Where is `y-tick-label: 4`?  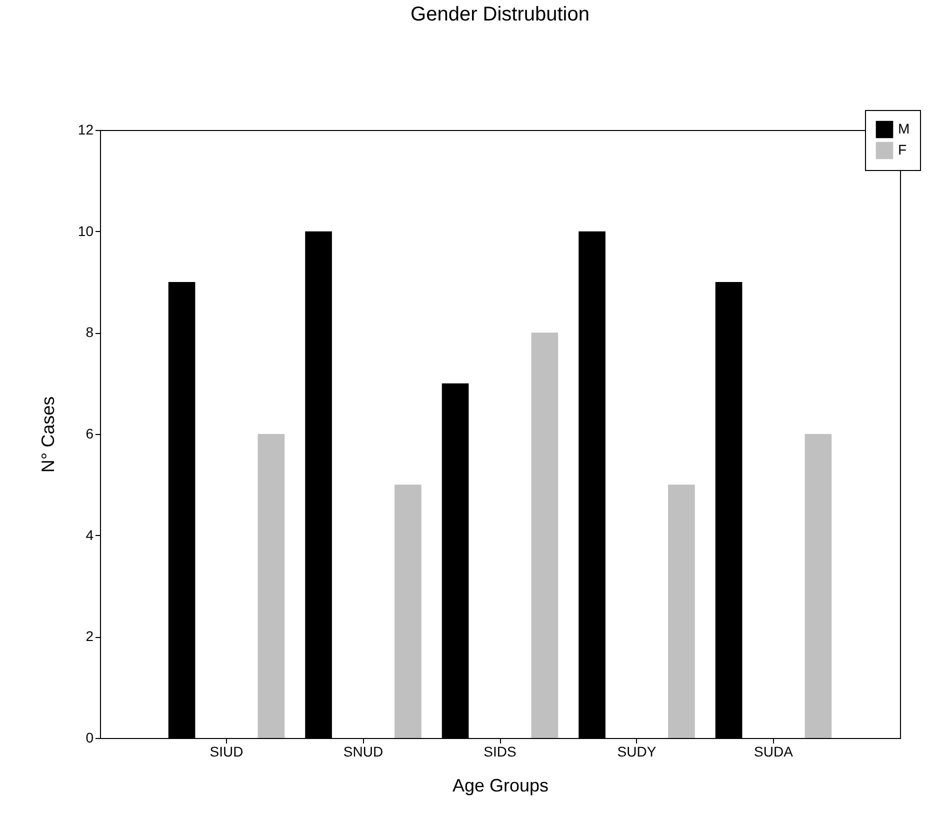 y-tick-label: 4 is located at coordinates (90, 534).